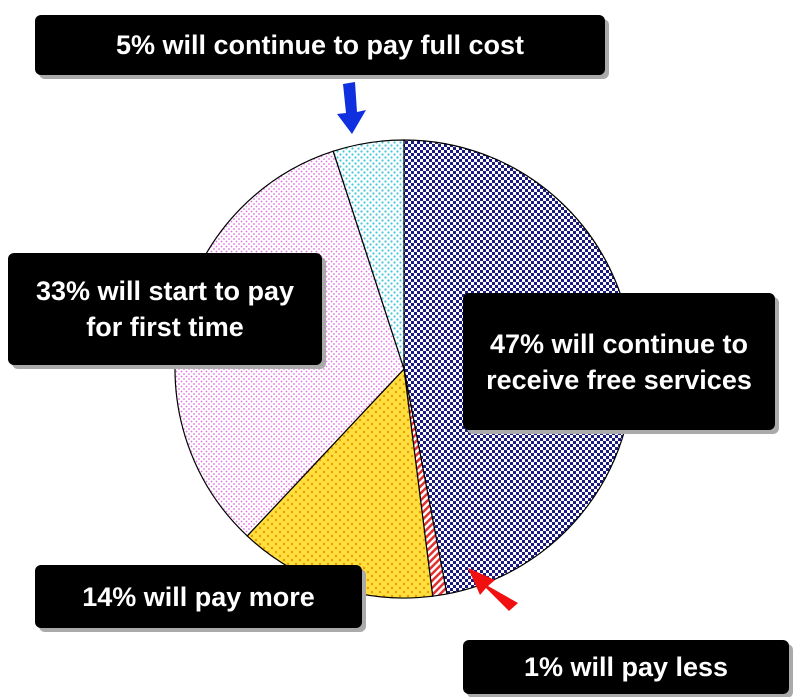 The width and height of the screenshot is (799, 697). What do you see at coordinates (626, 667) in the screenshot?
I see `slice-label: 1% will pay less` at bounding box center [626, 667].